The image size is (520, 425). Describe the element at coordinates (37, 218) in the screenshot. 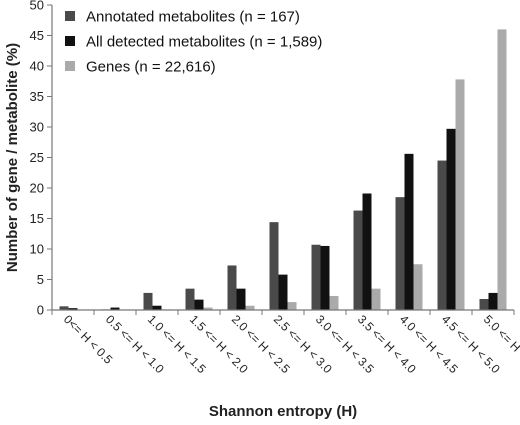

I see `y-tick-label: 15` at that location.